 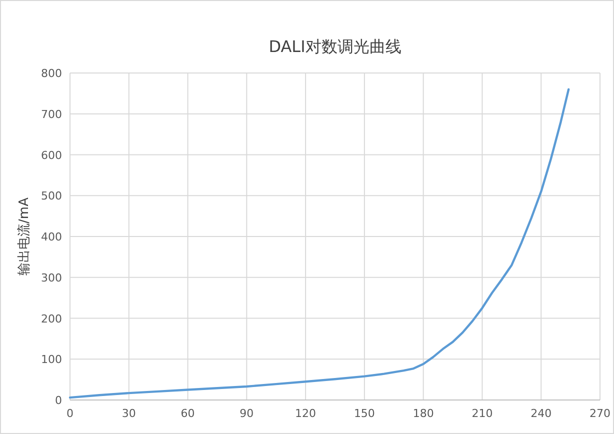 I want to click on y-tick-label: 400, so click(x=51, y=237).